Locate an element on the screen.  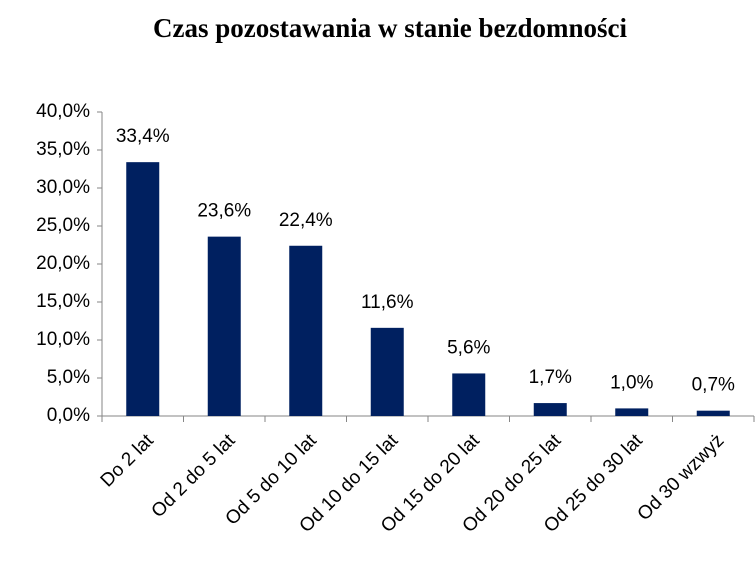
y-tick-label: 20,0% is located at coordinates (63, 263).